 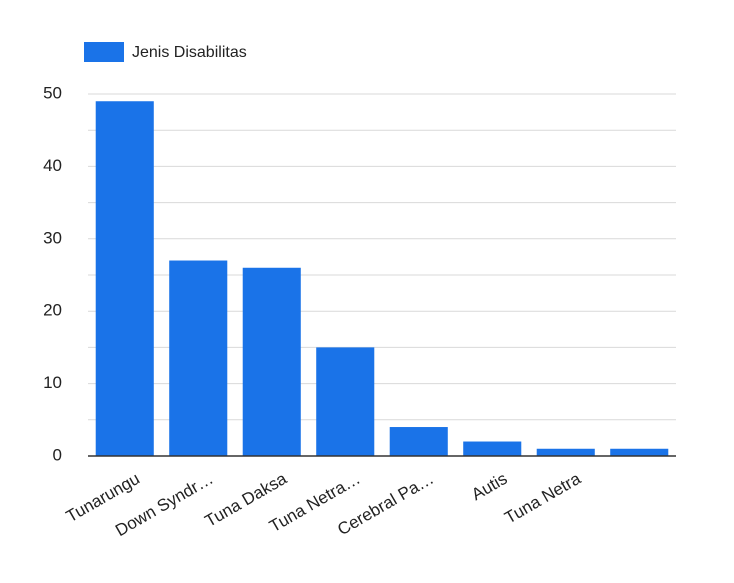 I want to click on y-tick-label: 0, so click(x=57, y=454).